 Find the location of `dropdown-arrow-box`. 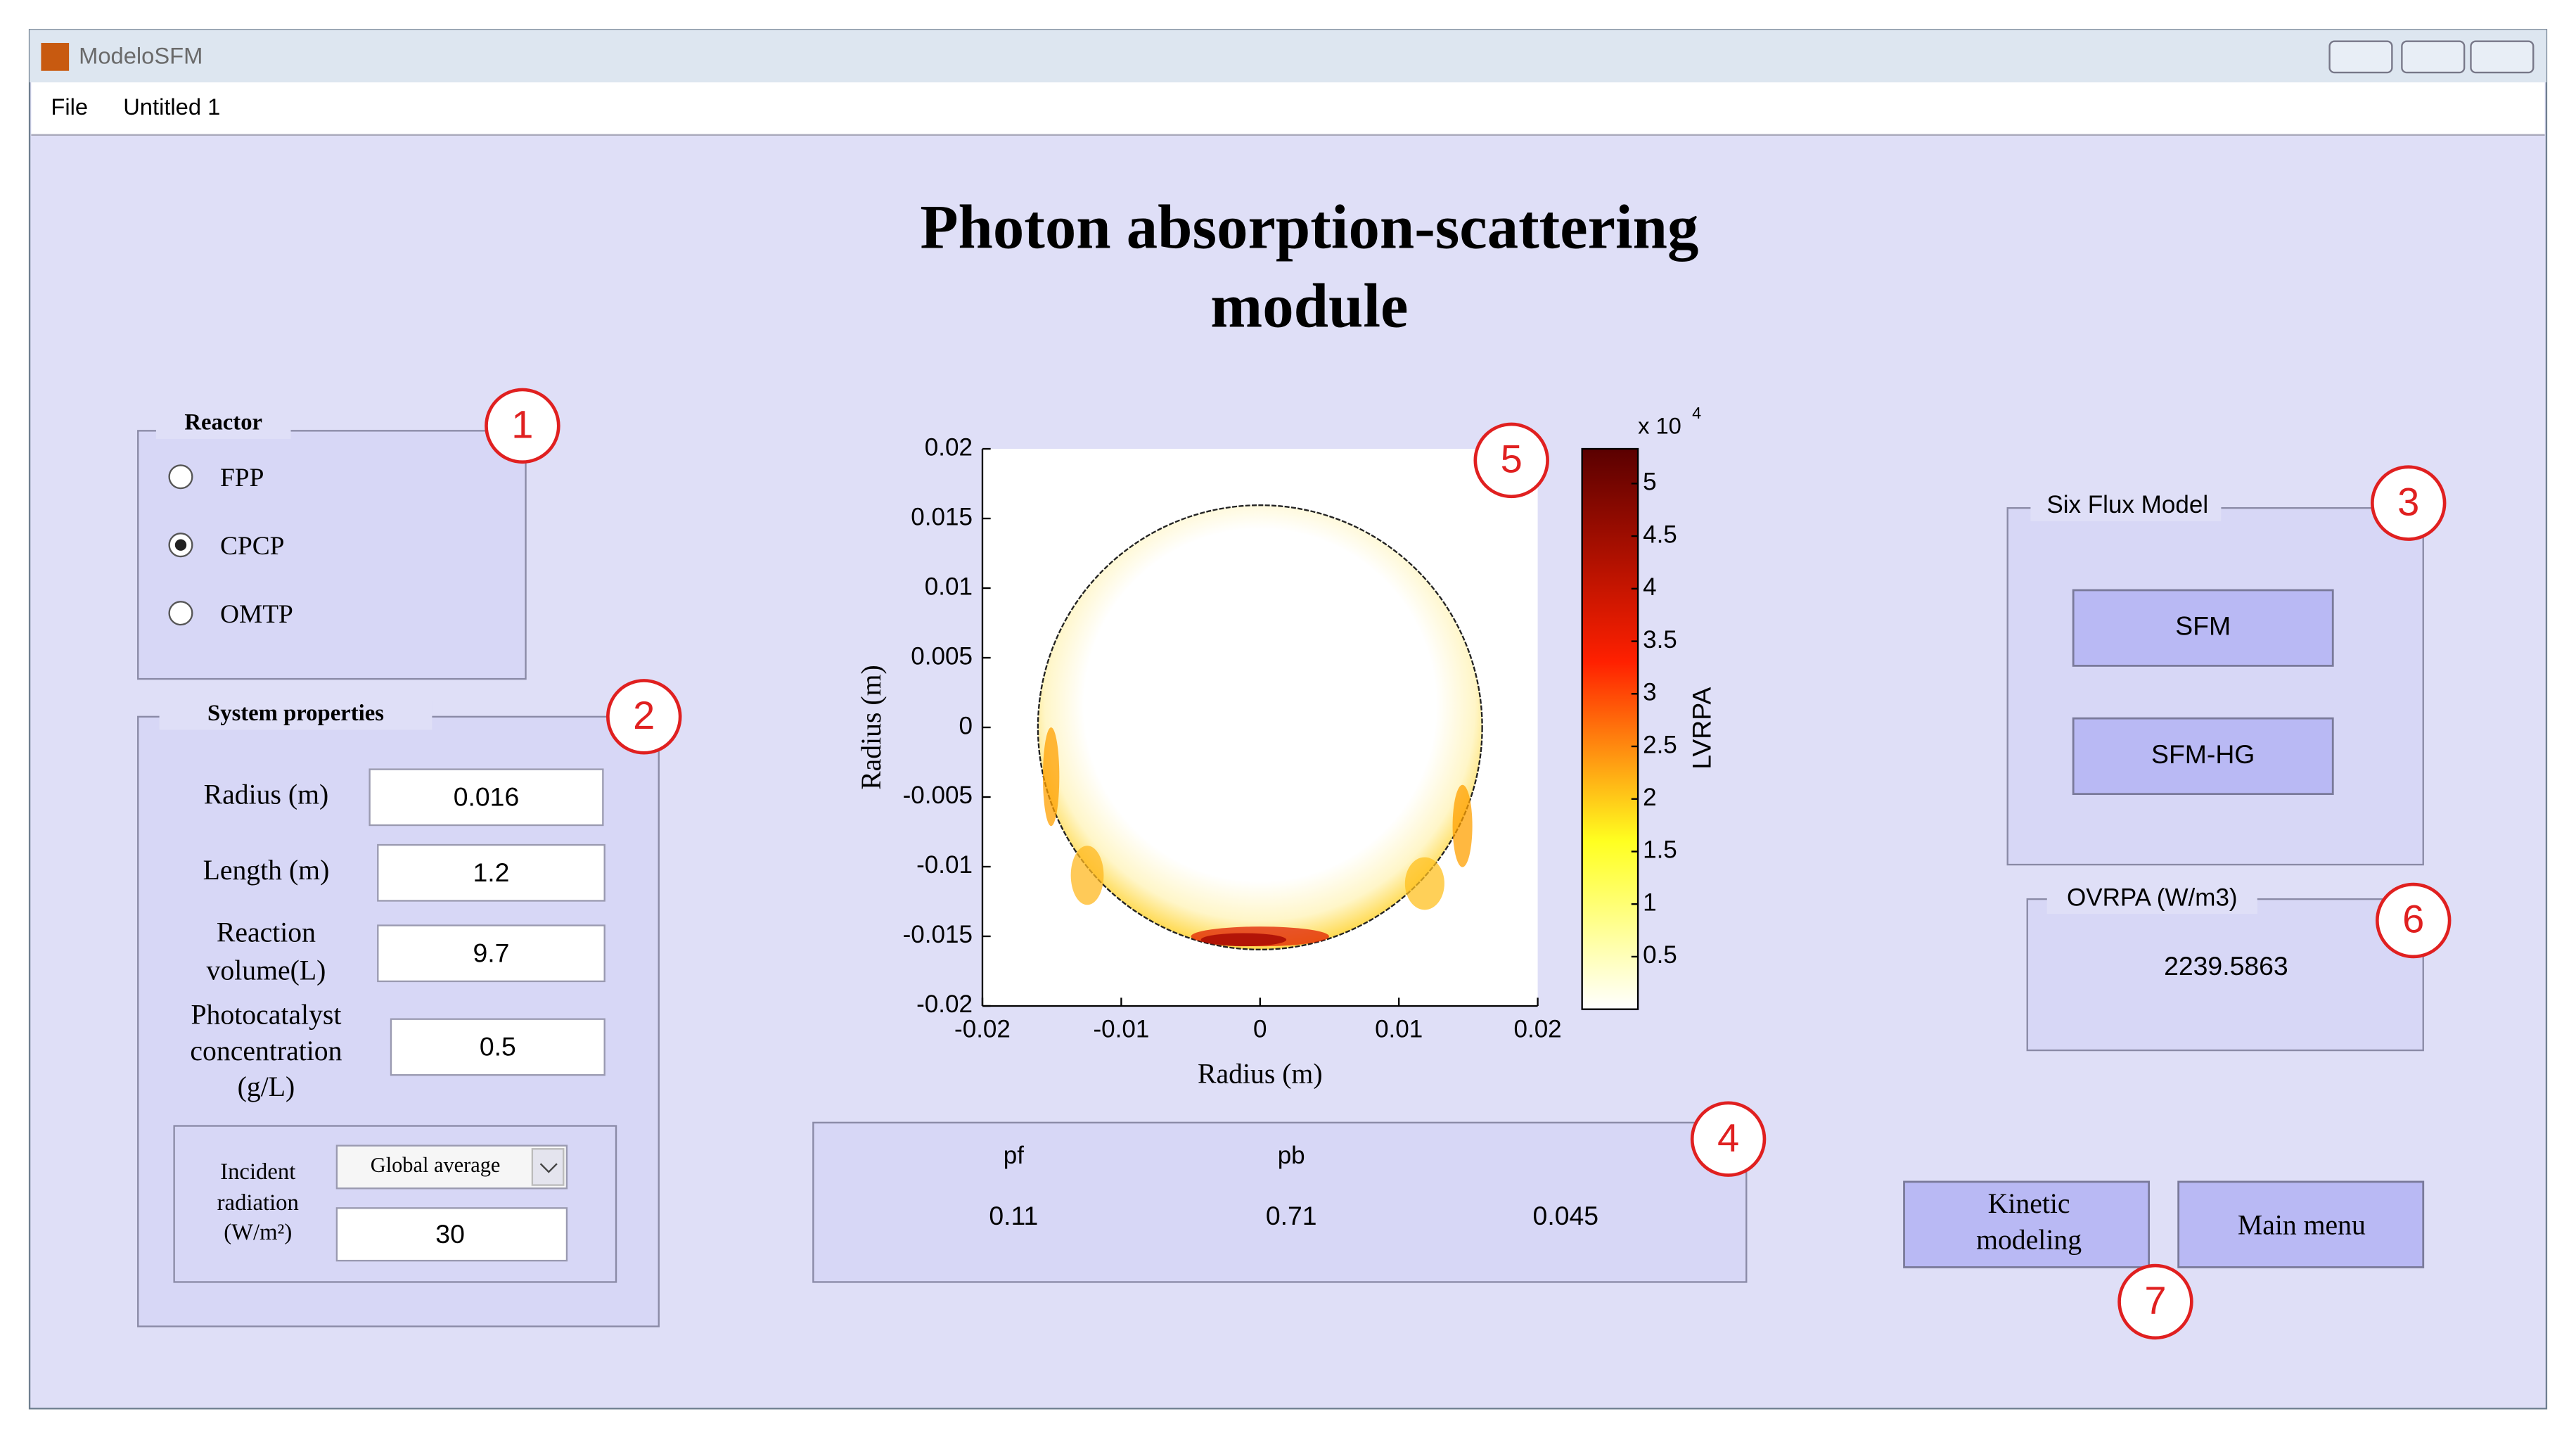

dropdown-arrow-box is located at coordinates (548, 1167).